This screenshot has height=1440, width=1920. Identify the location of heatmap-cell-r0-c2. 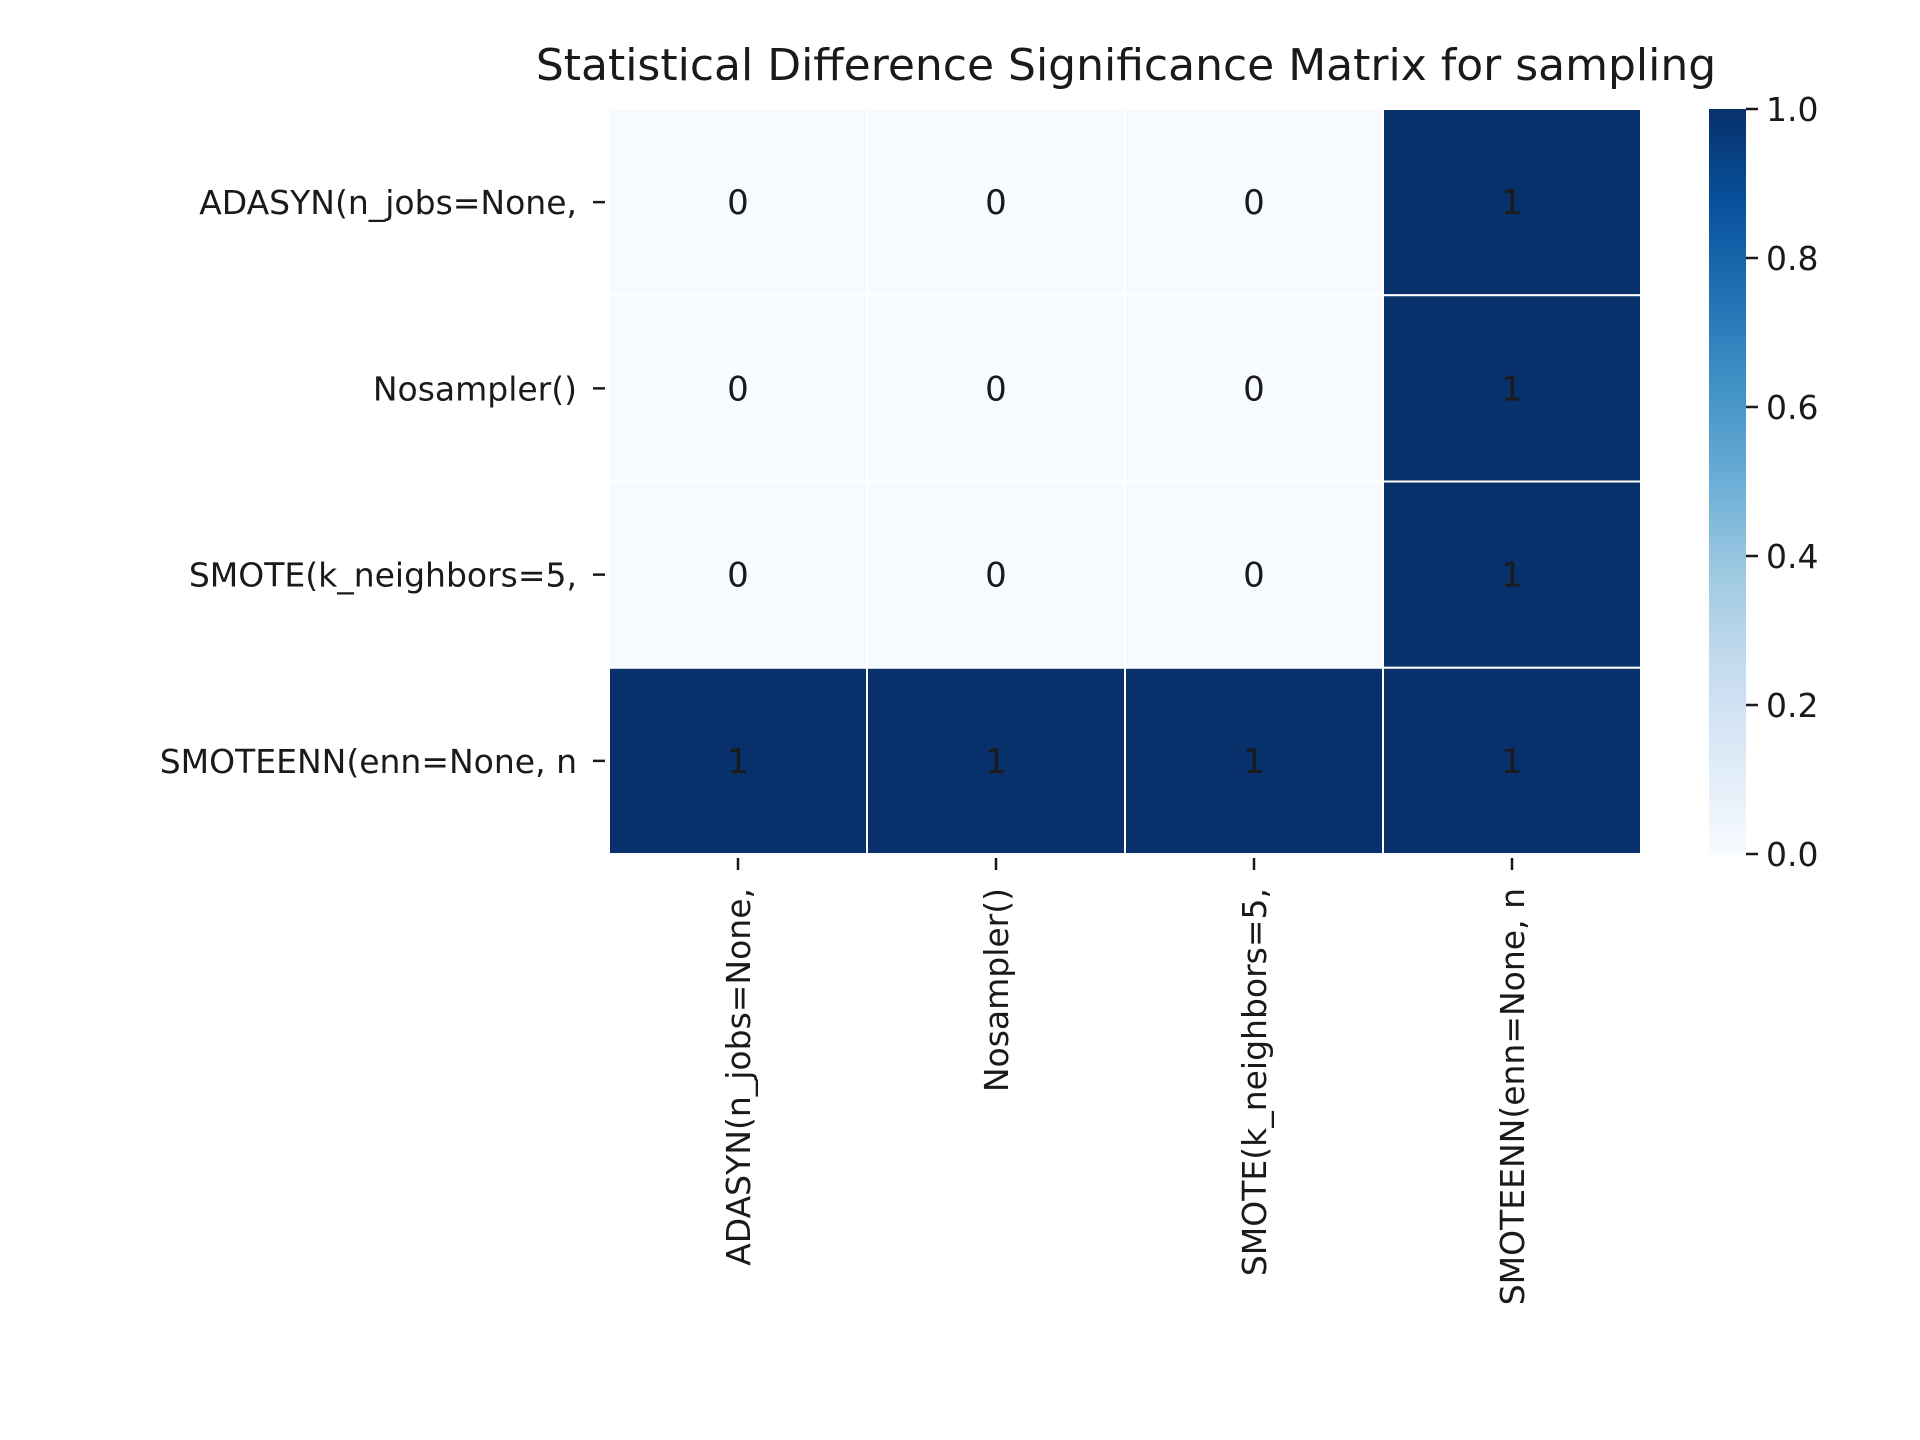
(1254, 202).